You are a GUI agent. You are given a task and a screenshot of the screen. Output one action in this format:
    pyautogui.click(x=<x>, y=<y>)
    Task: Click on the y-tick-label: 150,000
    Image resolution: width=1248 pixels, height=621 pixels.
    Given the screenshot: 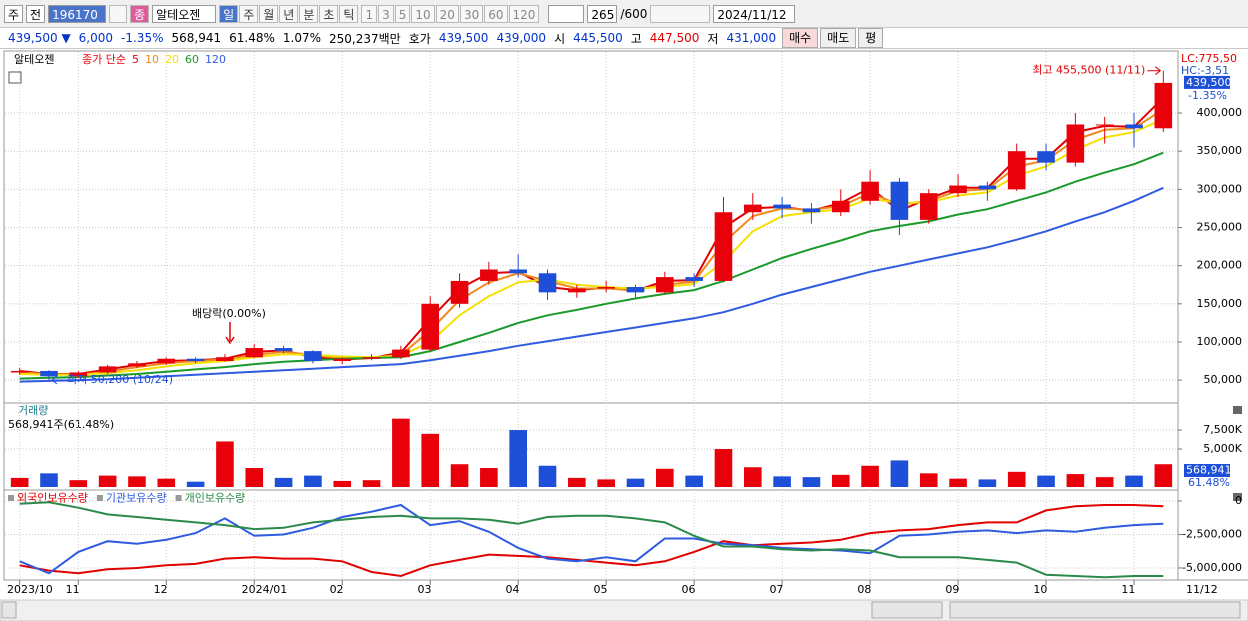 What is the action you would take?
    pyautogui.click(x=1220, y=303)
    